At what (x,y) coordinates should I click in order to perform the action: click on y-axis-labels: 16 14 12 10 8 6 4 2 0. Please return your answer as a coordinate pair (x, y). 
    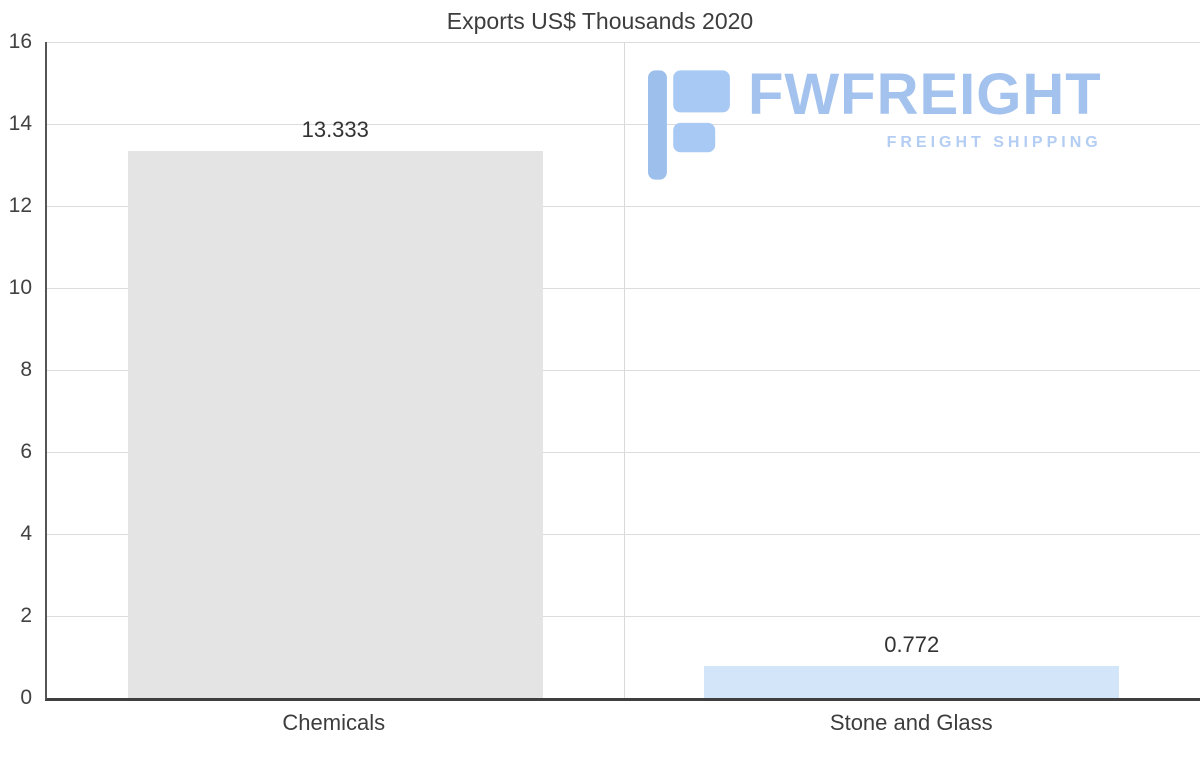
    Looking at the image, I should click on (18, 369).